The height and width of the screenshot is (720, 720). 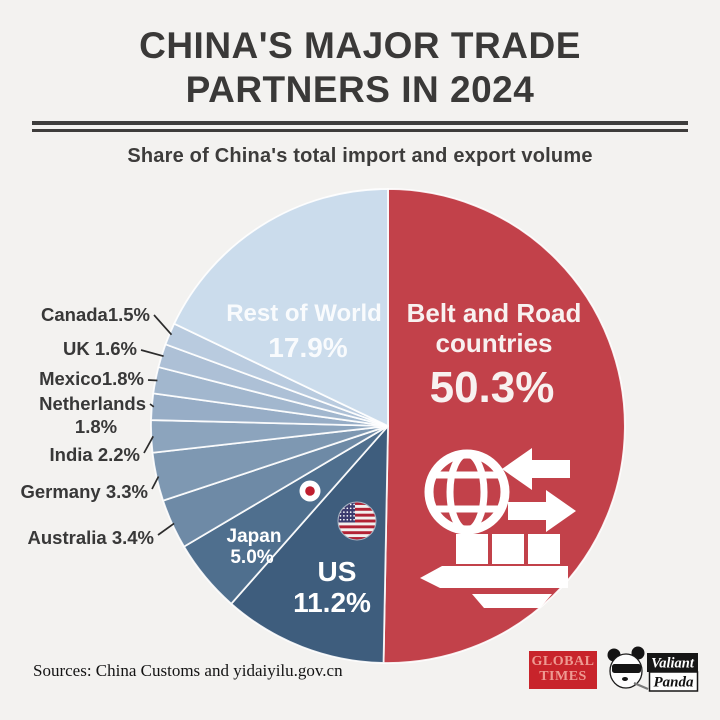 What do you see at coordinates (673, 664) in the screenshot?
I see `valiant-word: Valiant` at bounding box center [673, 664].